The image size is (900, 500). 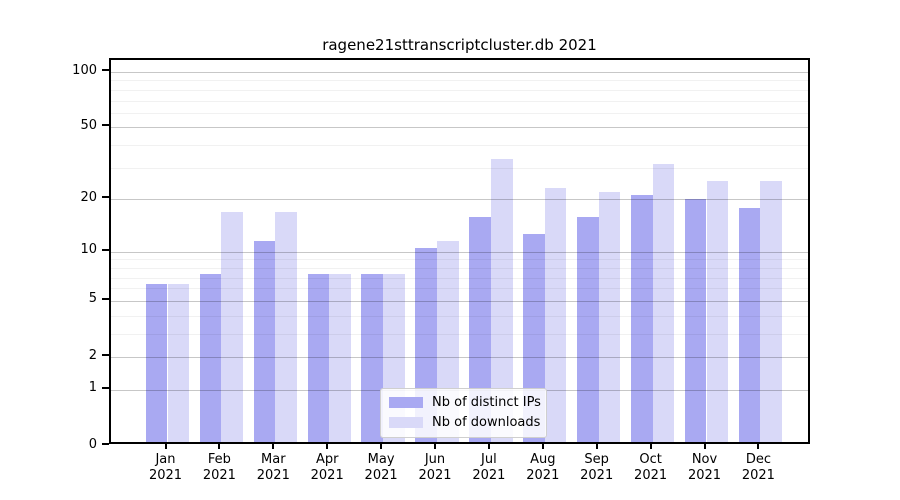 What do you see at coordinates (758, 459) in the screenshot?
I see `month-label: Dec` at bounding box center [758, 459].